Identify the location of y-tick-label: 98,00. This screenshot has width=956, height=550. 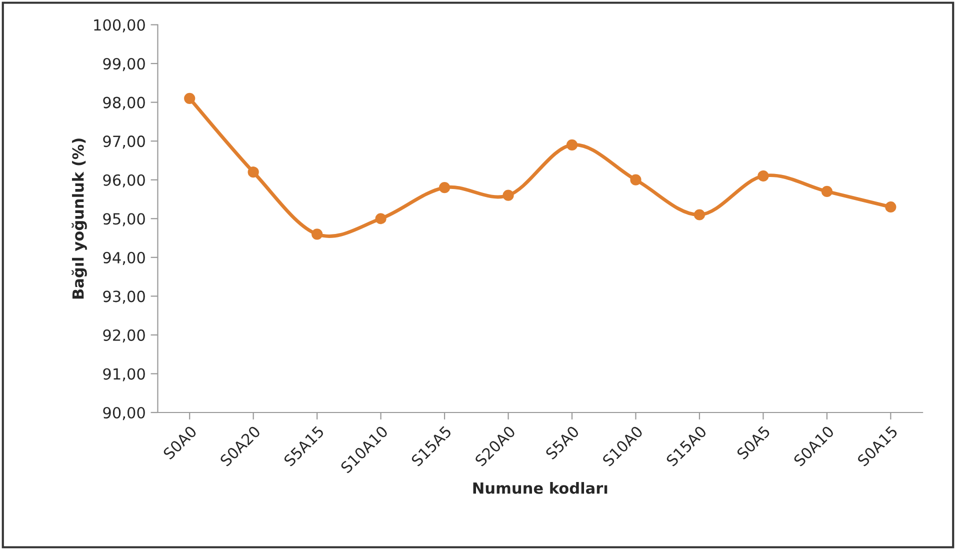
(124, 103).